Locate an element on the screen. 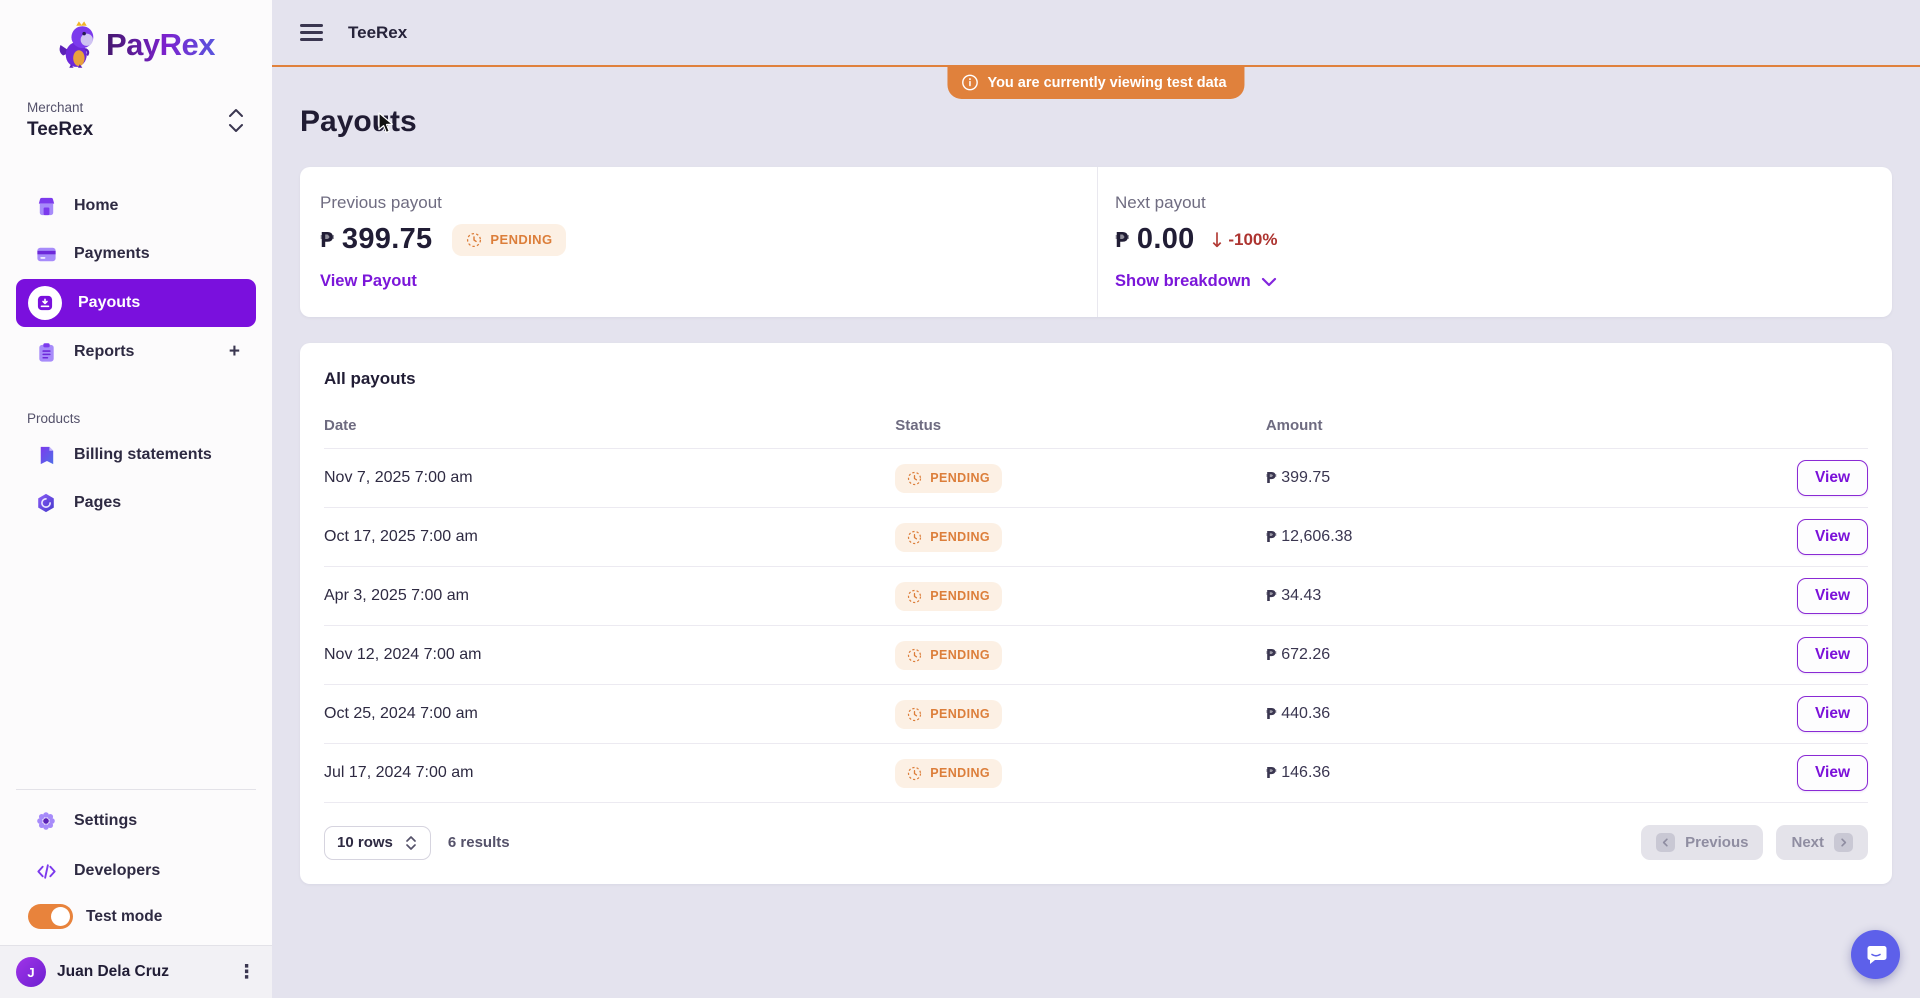  banner-text: You are currently viewing test data is located at coordinates (1107, 82).